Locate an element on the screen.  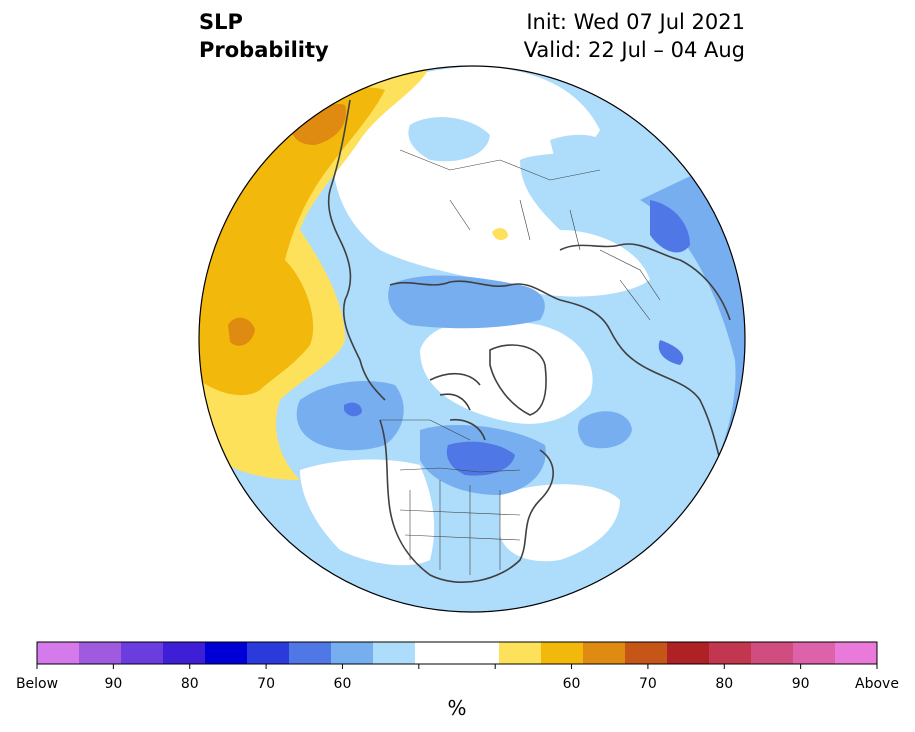
below-65-arctic-band is located at coordinates (466, 302).